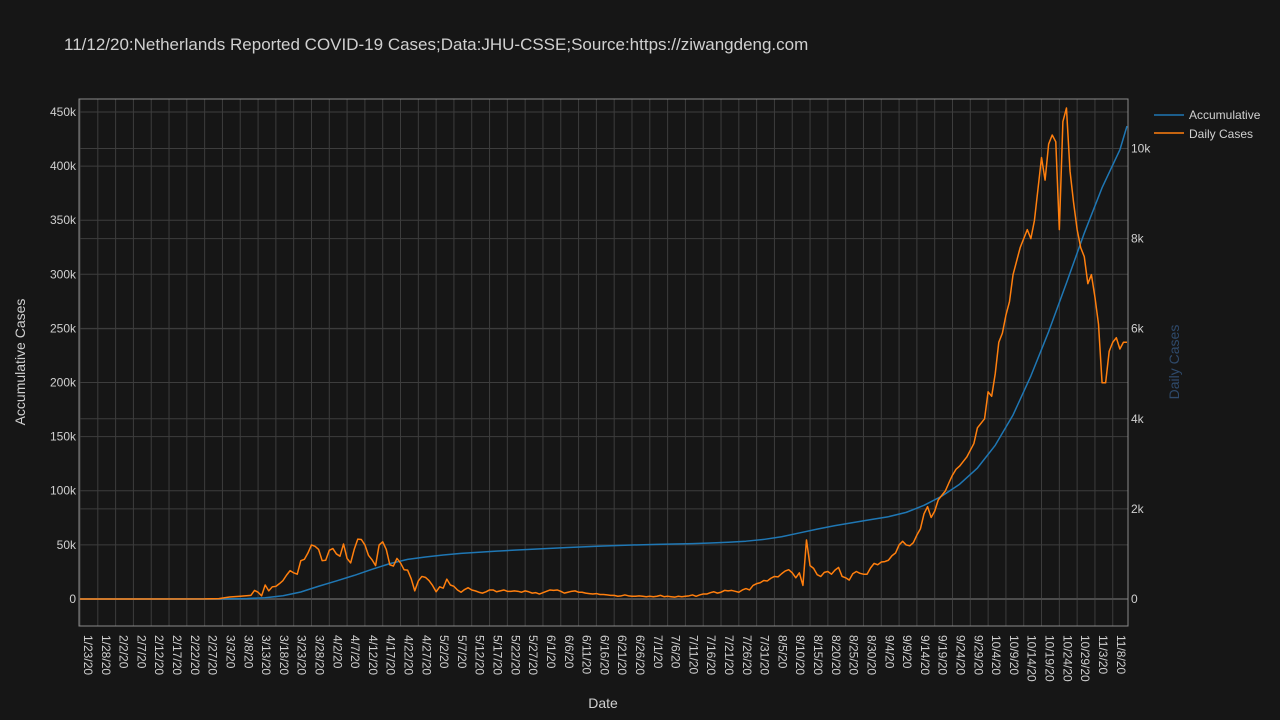 The image size is (1280, 720). Describe the element at coordinates (978, 655) in the screenshot. I see `x-tick-label: 9/29/20` at that location.